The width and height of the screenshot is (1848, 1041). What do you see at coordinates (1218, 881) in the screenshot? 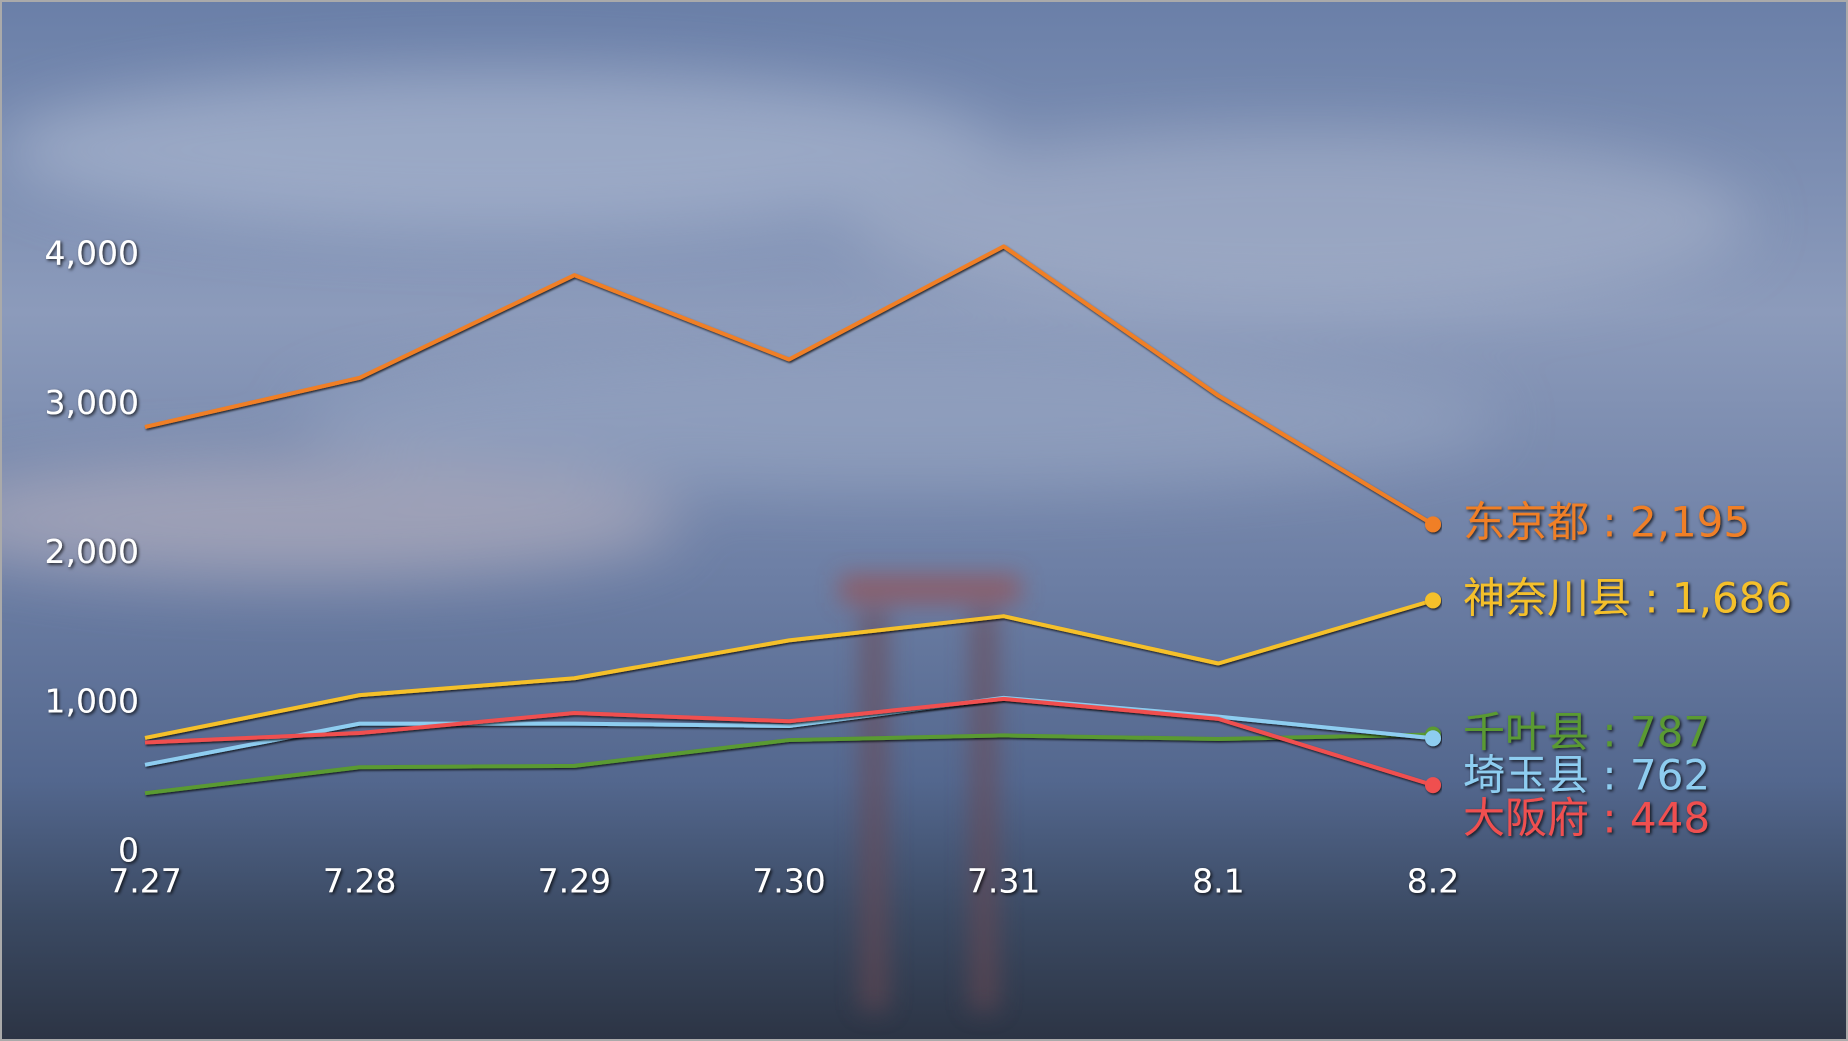
I see `x-tick-label: 8.1` at bounding box center [1218, 881].